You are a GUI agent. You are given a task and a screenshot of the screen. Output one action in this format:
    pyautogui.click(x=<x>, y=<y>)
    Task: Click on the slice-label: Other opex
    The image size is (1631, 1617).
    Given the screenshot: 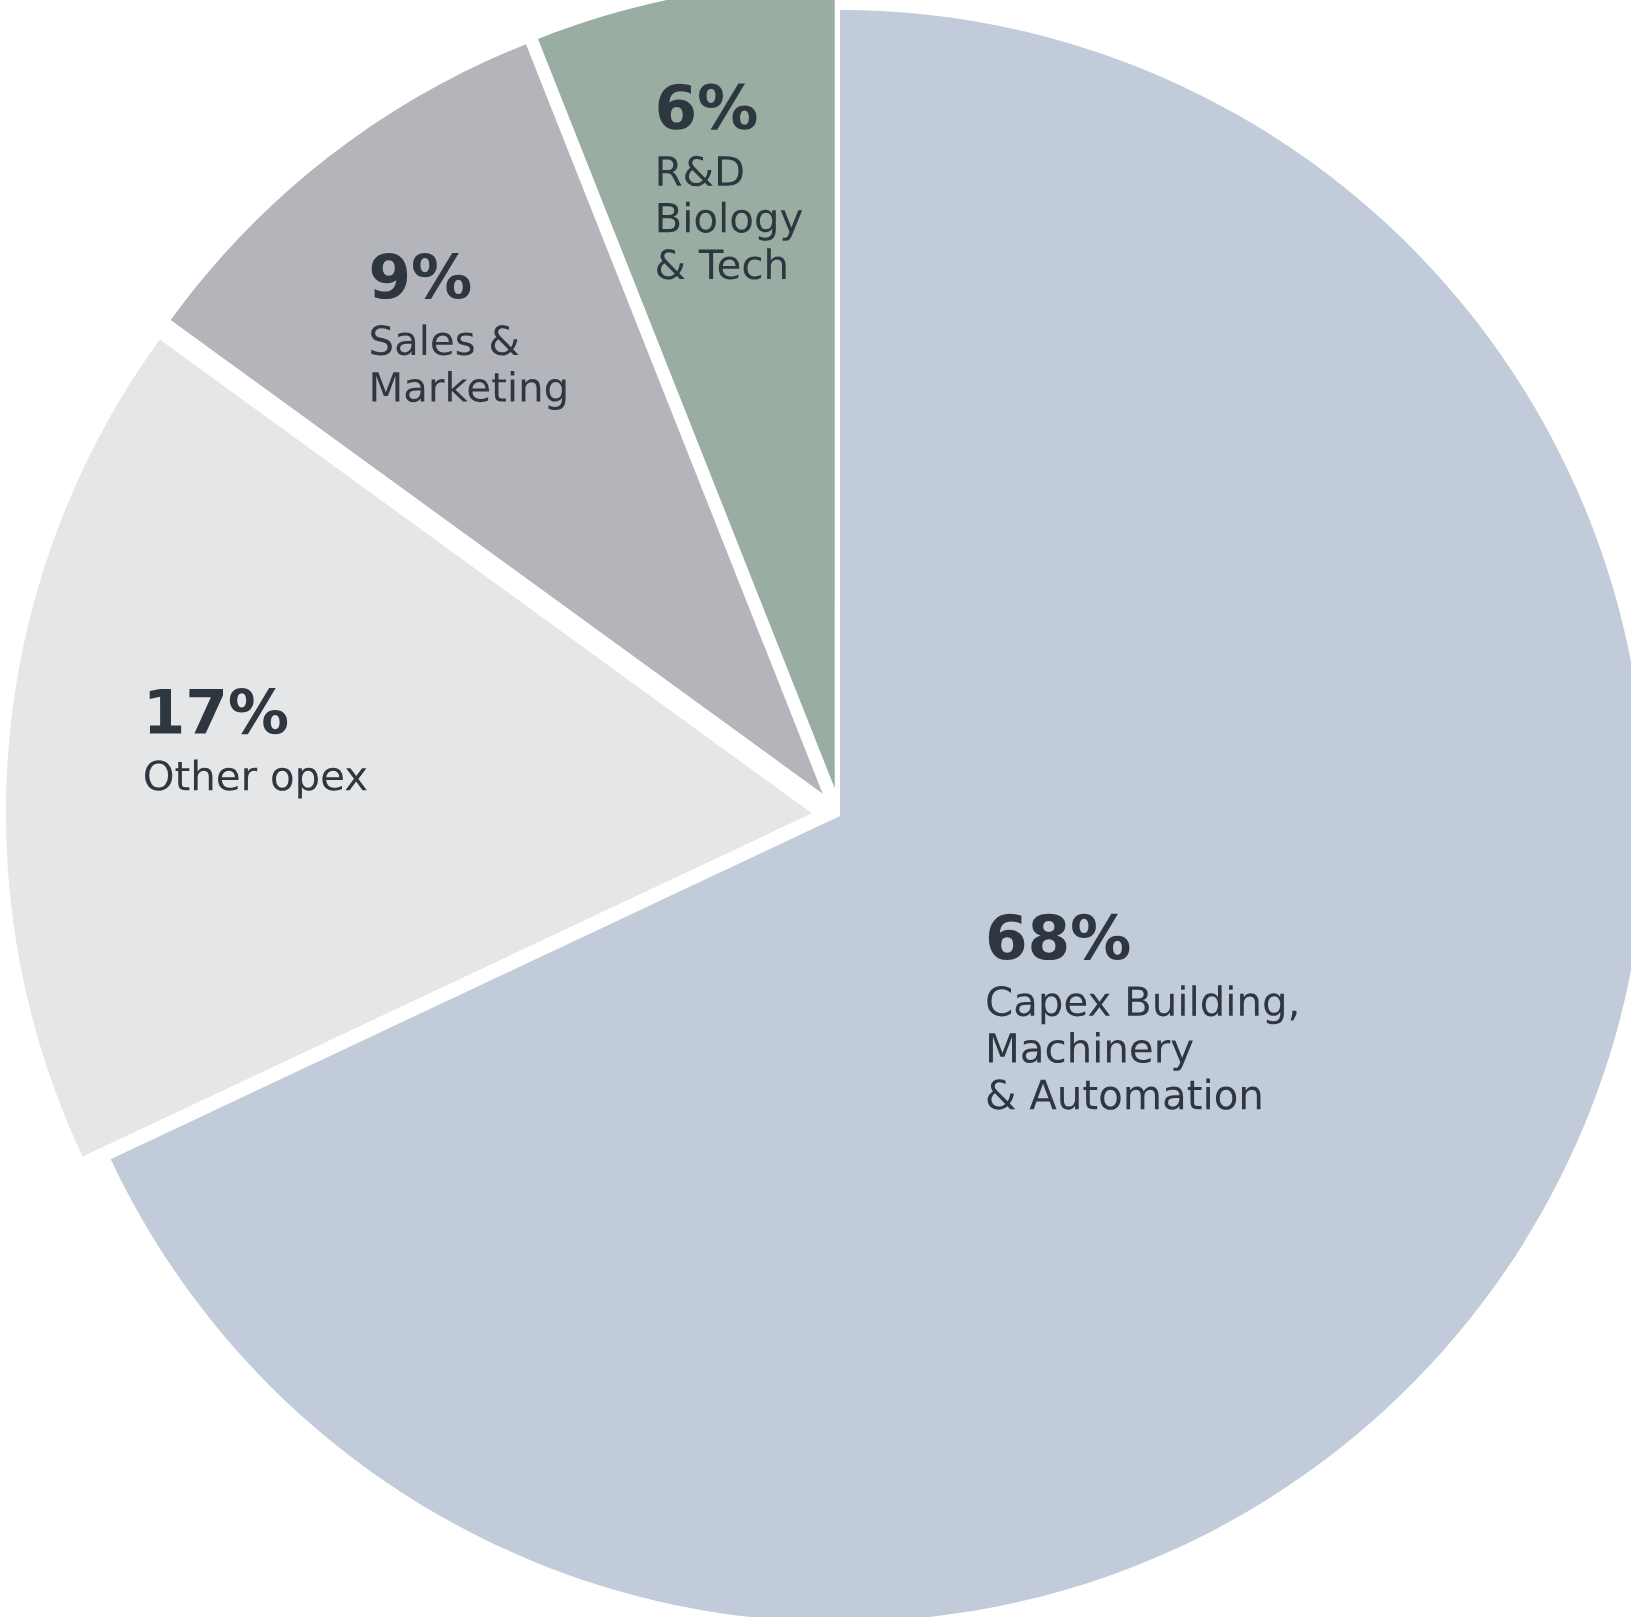 What is the action you would take?
    pyautogui.click(x=256, y=779)
    